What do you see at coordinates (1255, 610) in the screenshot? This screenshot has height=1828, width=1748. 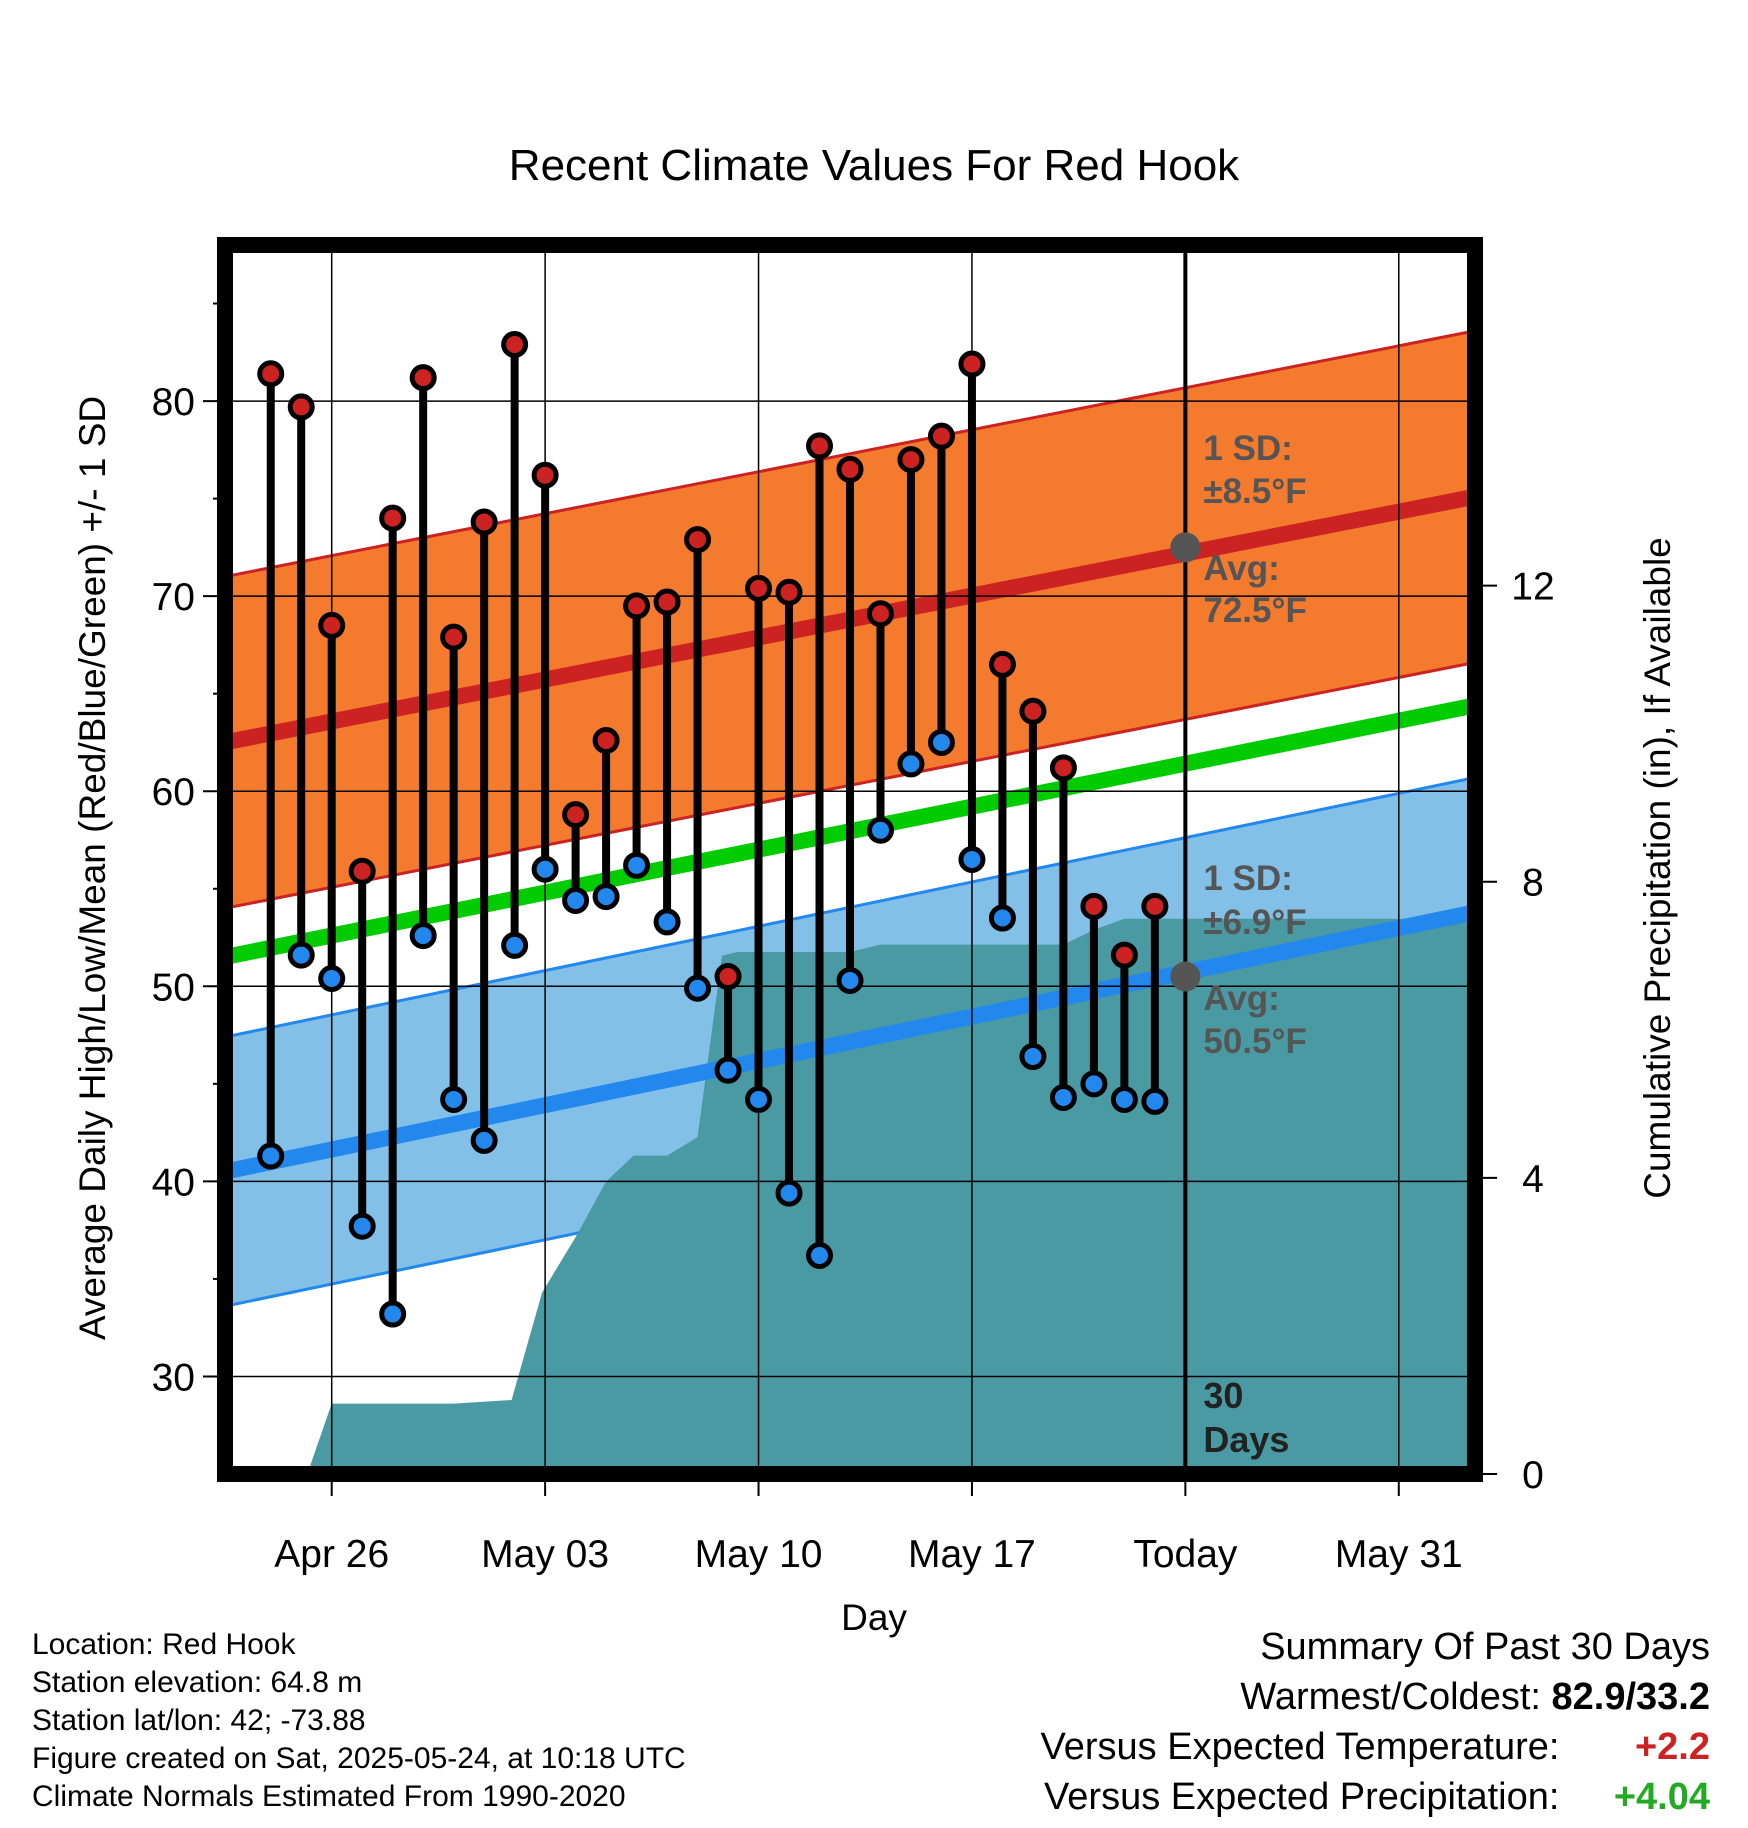 I see `avg-high-value: 72.5°F` at bounding box center [1255, 610].